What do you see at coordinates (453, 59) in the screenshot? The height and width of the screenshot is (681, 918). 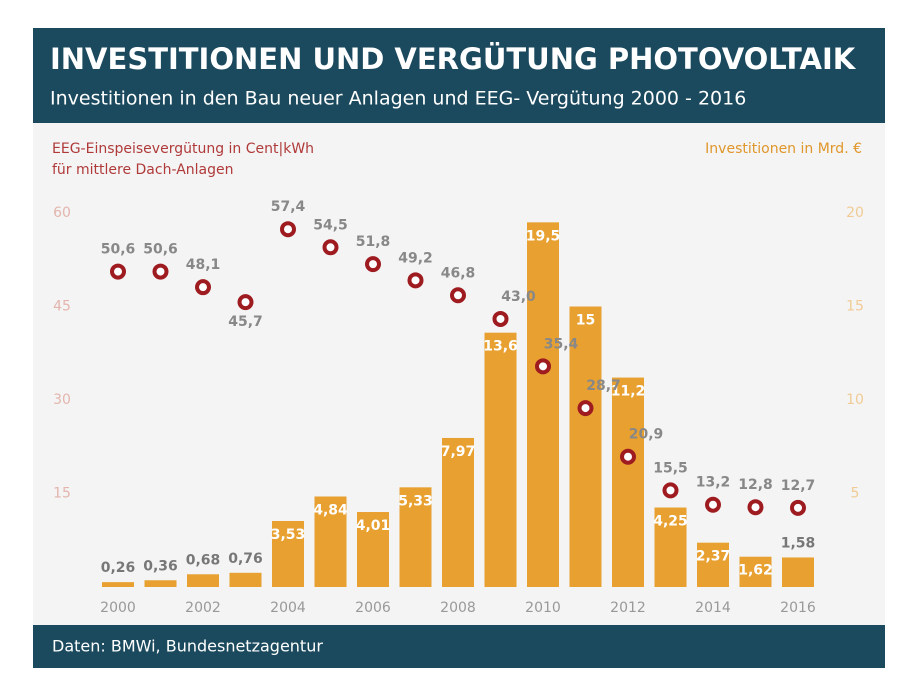 I see `chart-title: INVESTITIONEN UND VERGÜTUNG PHOTOVOLTAIK` at bounding box center [453, 59].